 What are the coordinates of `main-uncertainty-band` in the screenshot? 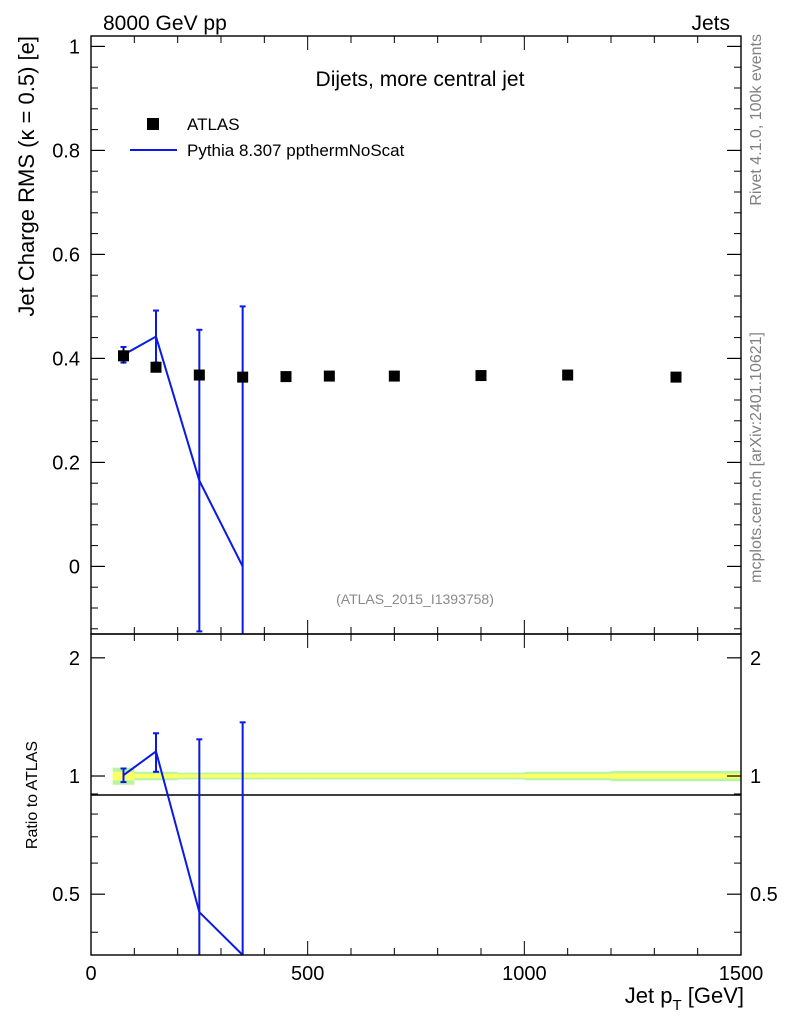 It's located at (427, 364).